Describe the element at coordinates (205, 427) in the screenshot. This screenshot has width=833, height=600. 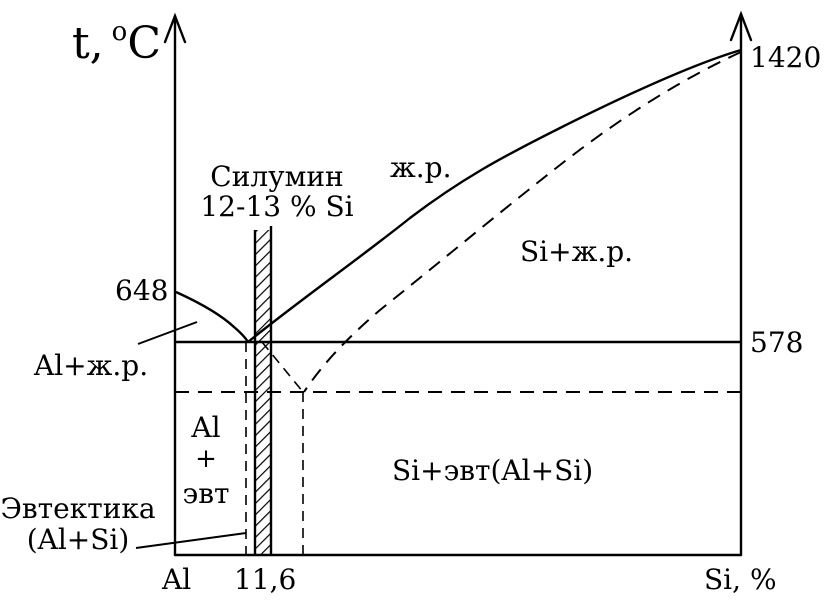
I see `al-eutectic-label-line1: Al` at that location.